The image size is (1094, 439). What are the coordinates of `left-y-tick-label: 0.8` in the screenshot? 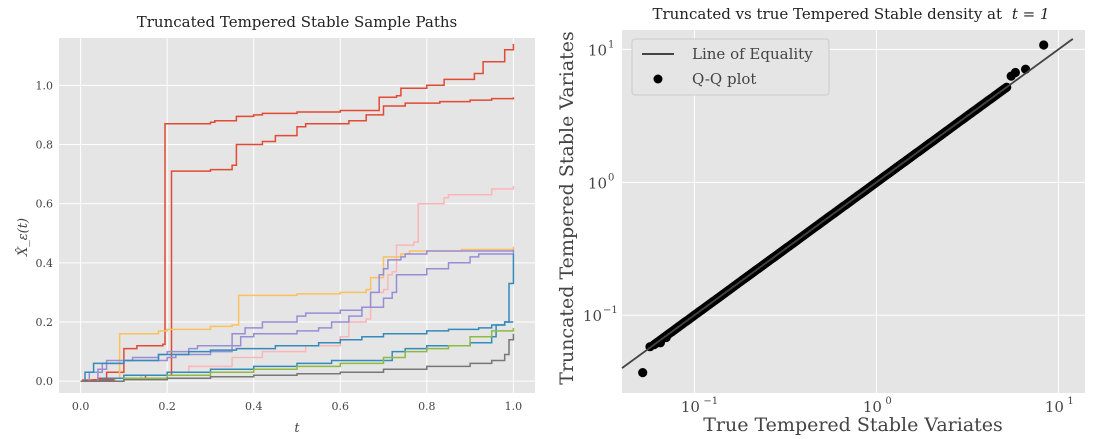 It's located at (45, 145).